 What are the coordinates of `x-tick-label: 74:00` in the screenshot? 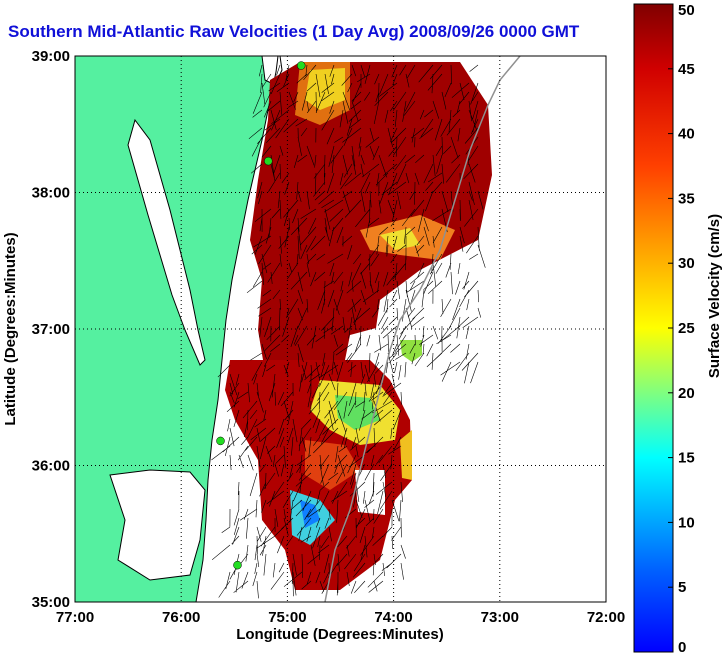 It's located at (393, 617).